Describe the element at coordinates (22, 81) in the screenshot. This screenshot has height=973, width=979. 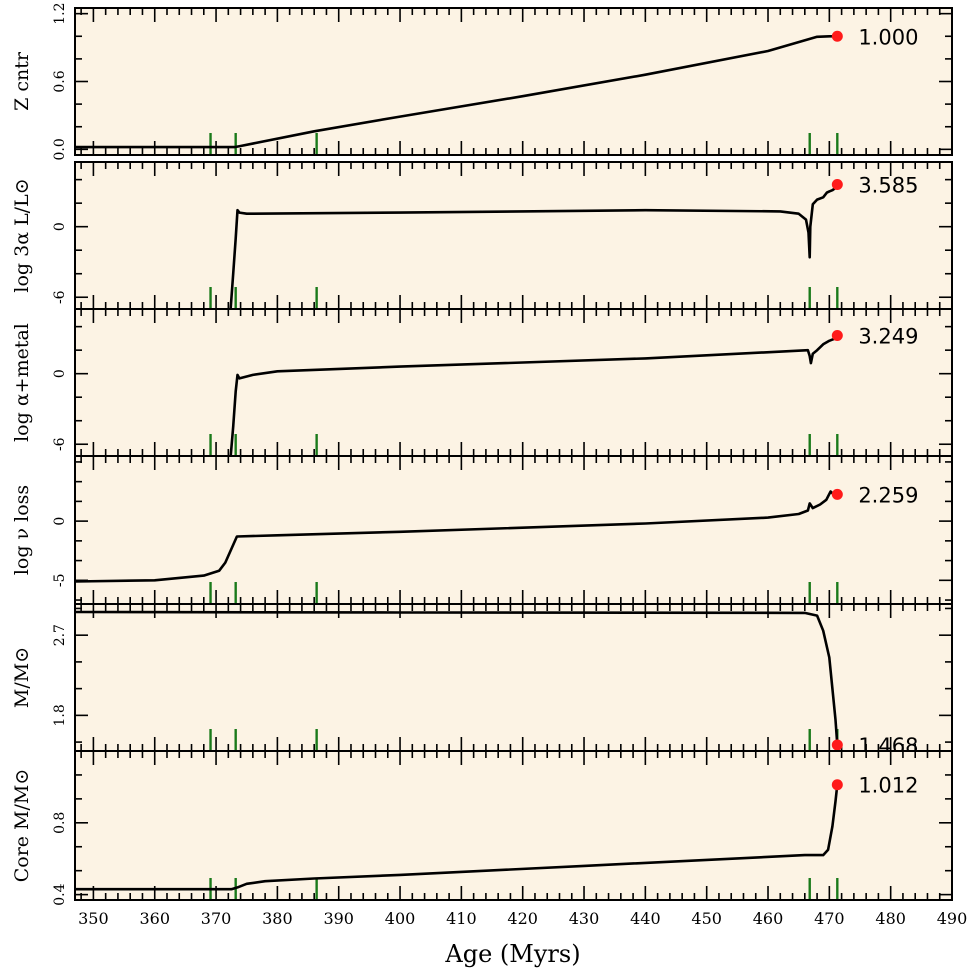
I see `y-axis-label: Z cntr` at that location.